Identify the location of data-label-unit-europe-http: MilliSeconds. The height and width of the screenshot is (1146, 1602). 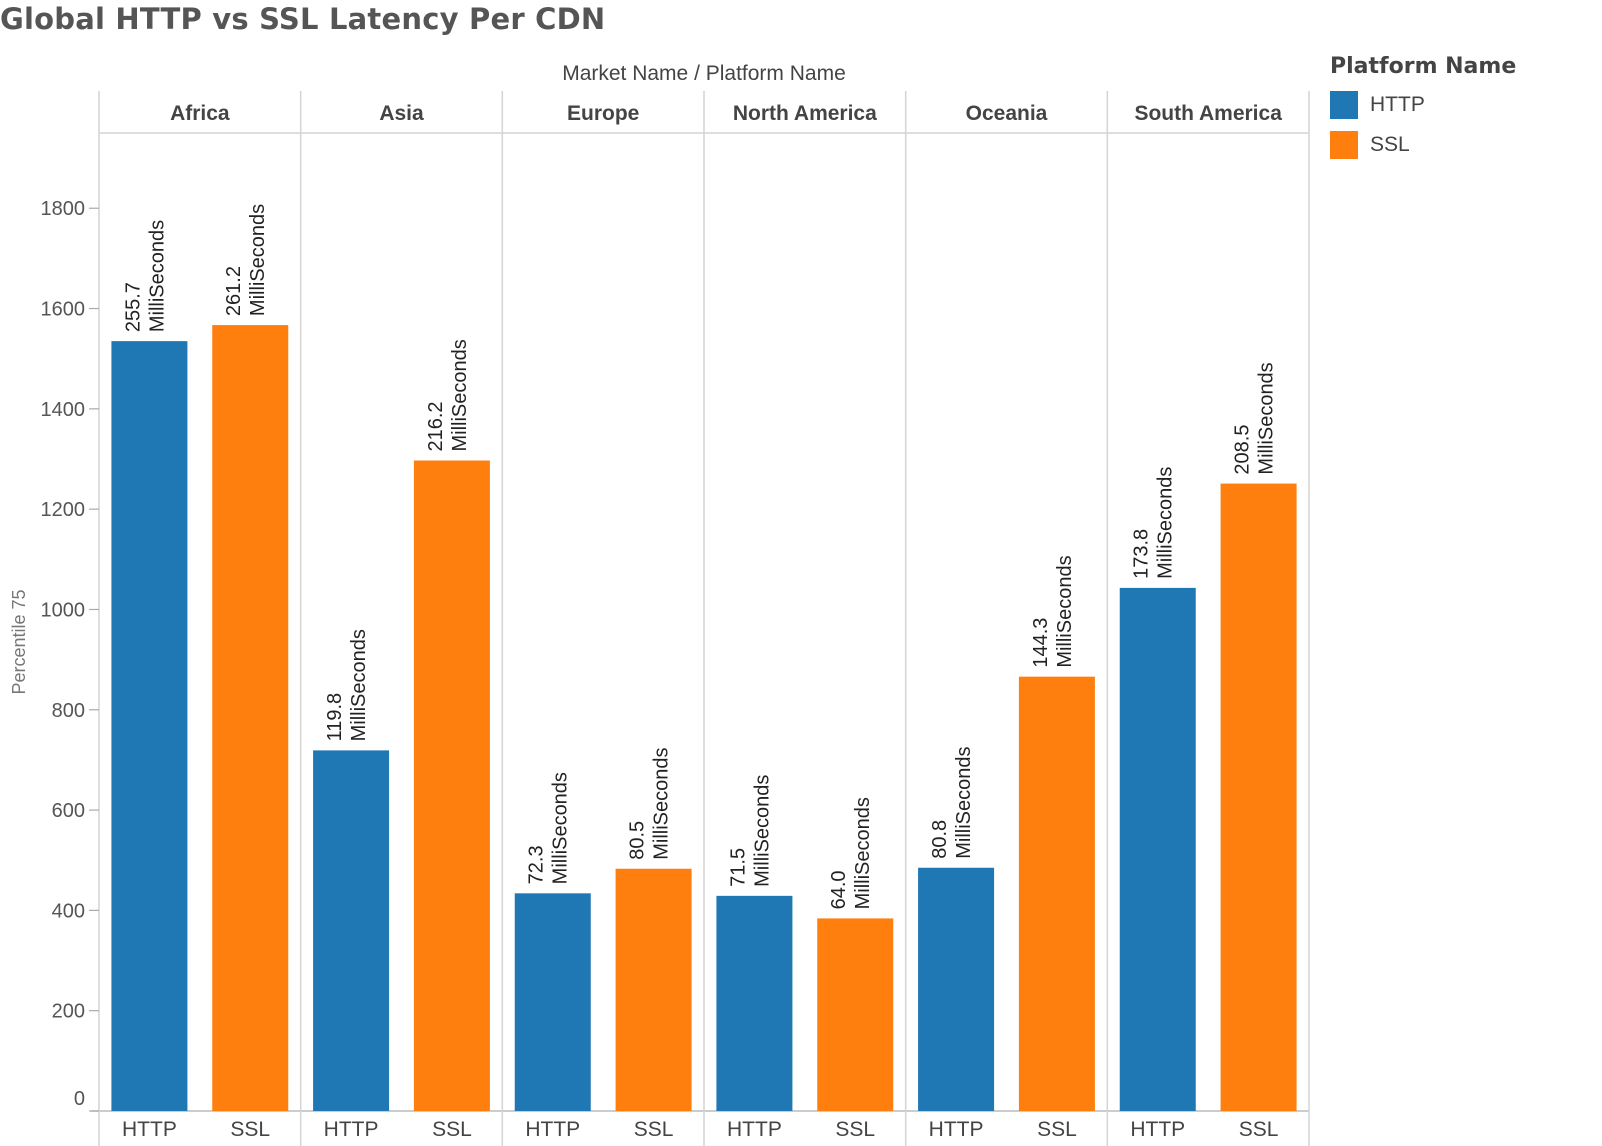
(561, 828).